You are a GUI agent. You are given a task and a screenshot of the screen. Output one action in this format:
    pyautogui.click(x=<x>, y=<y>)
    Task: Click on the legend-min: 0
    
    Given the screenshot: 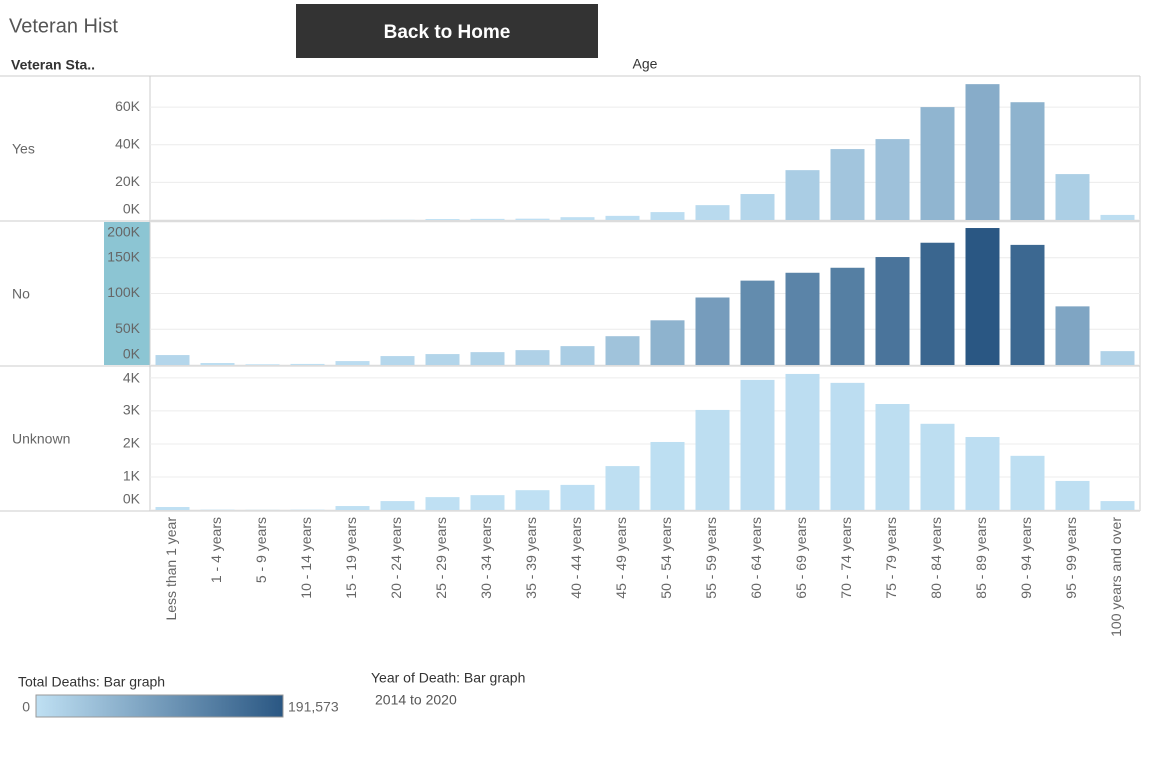 What is the action you would take?
    pyautogui.click(x=26, y=707)
    